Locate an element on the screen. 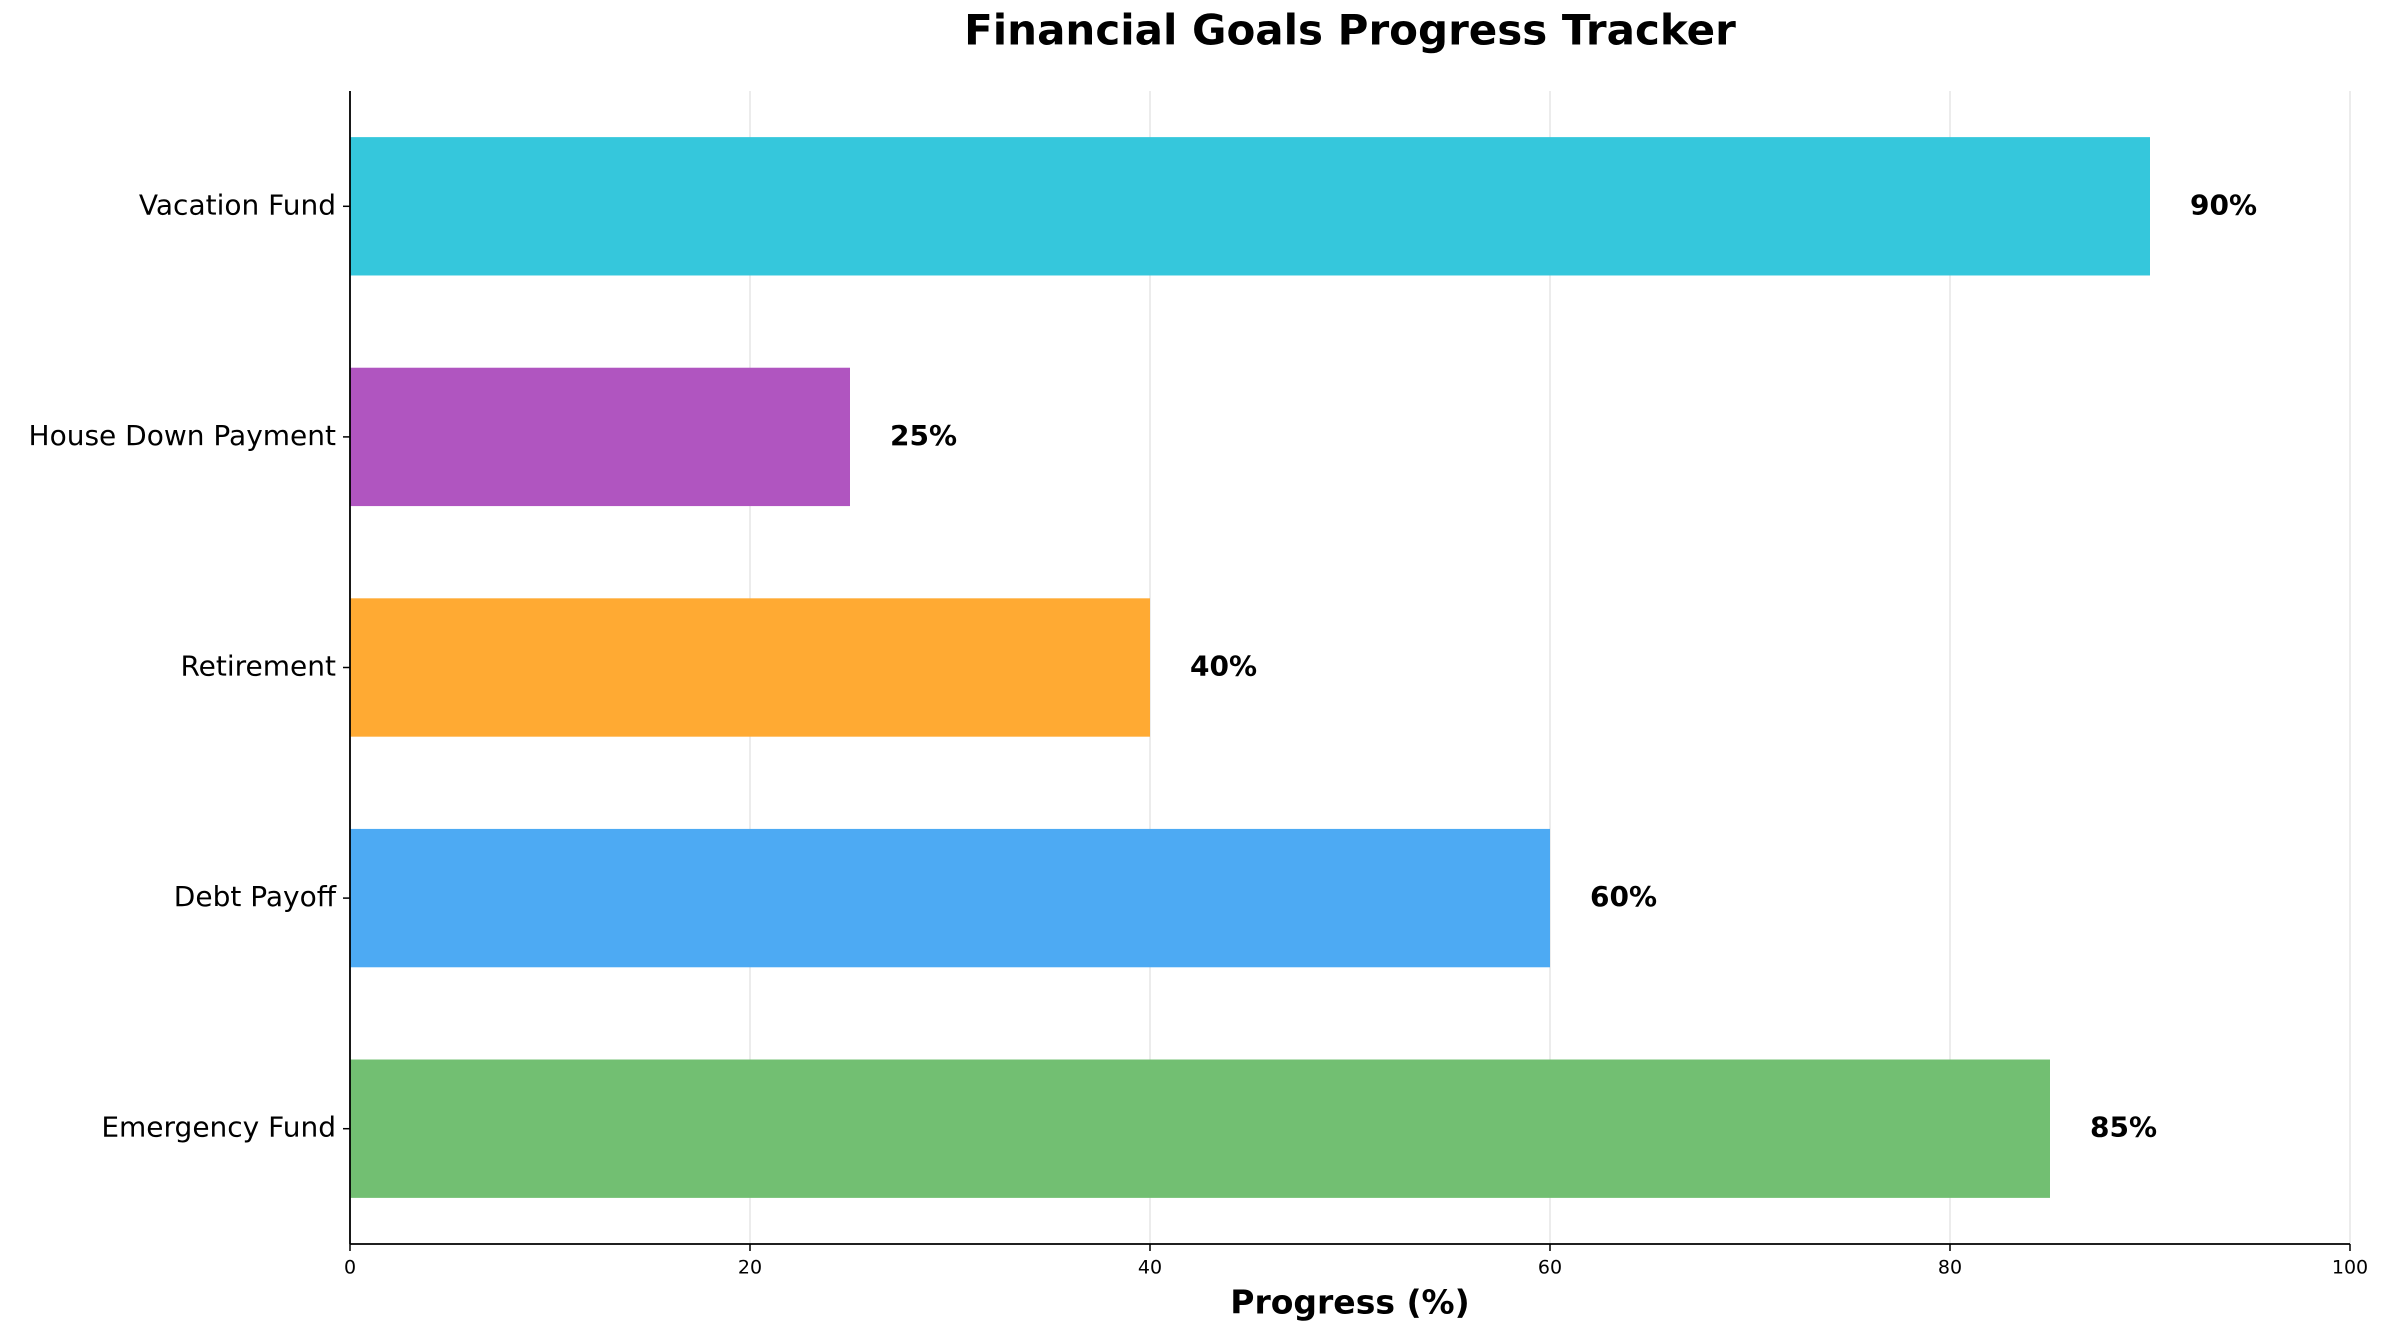 Image resolution: width=2385 pixels, height=1337 pixels. chart-title: Financial Goals Progress Tracker is located at coordinates (1350, 30).